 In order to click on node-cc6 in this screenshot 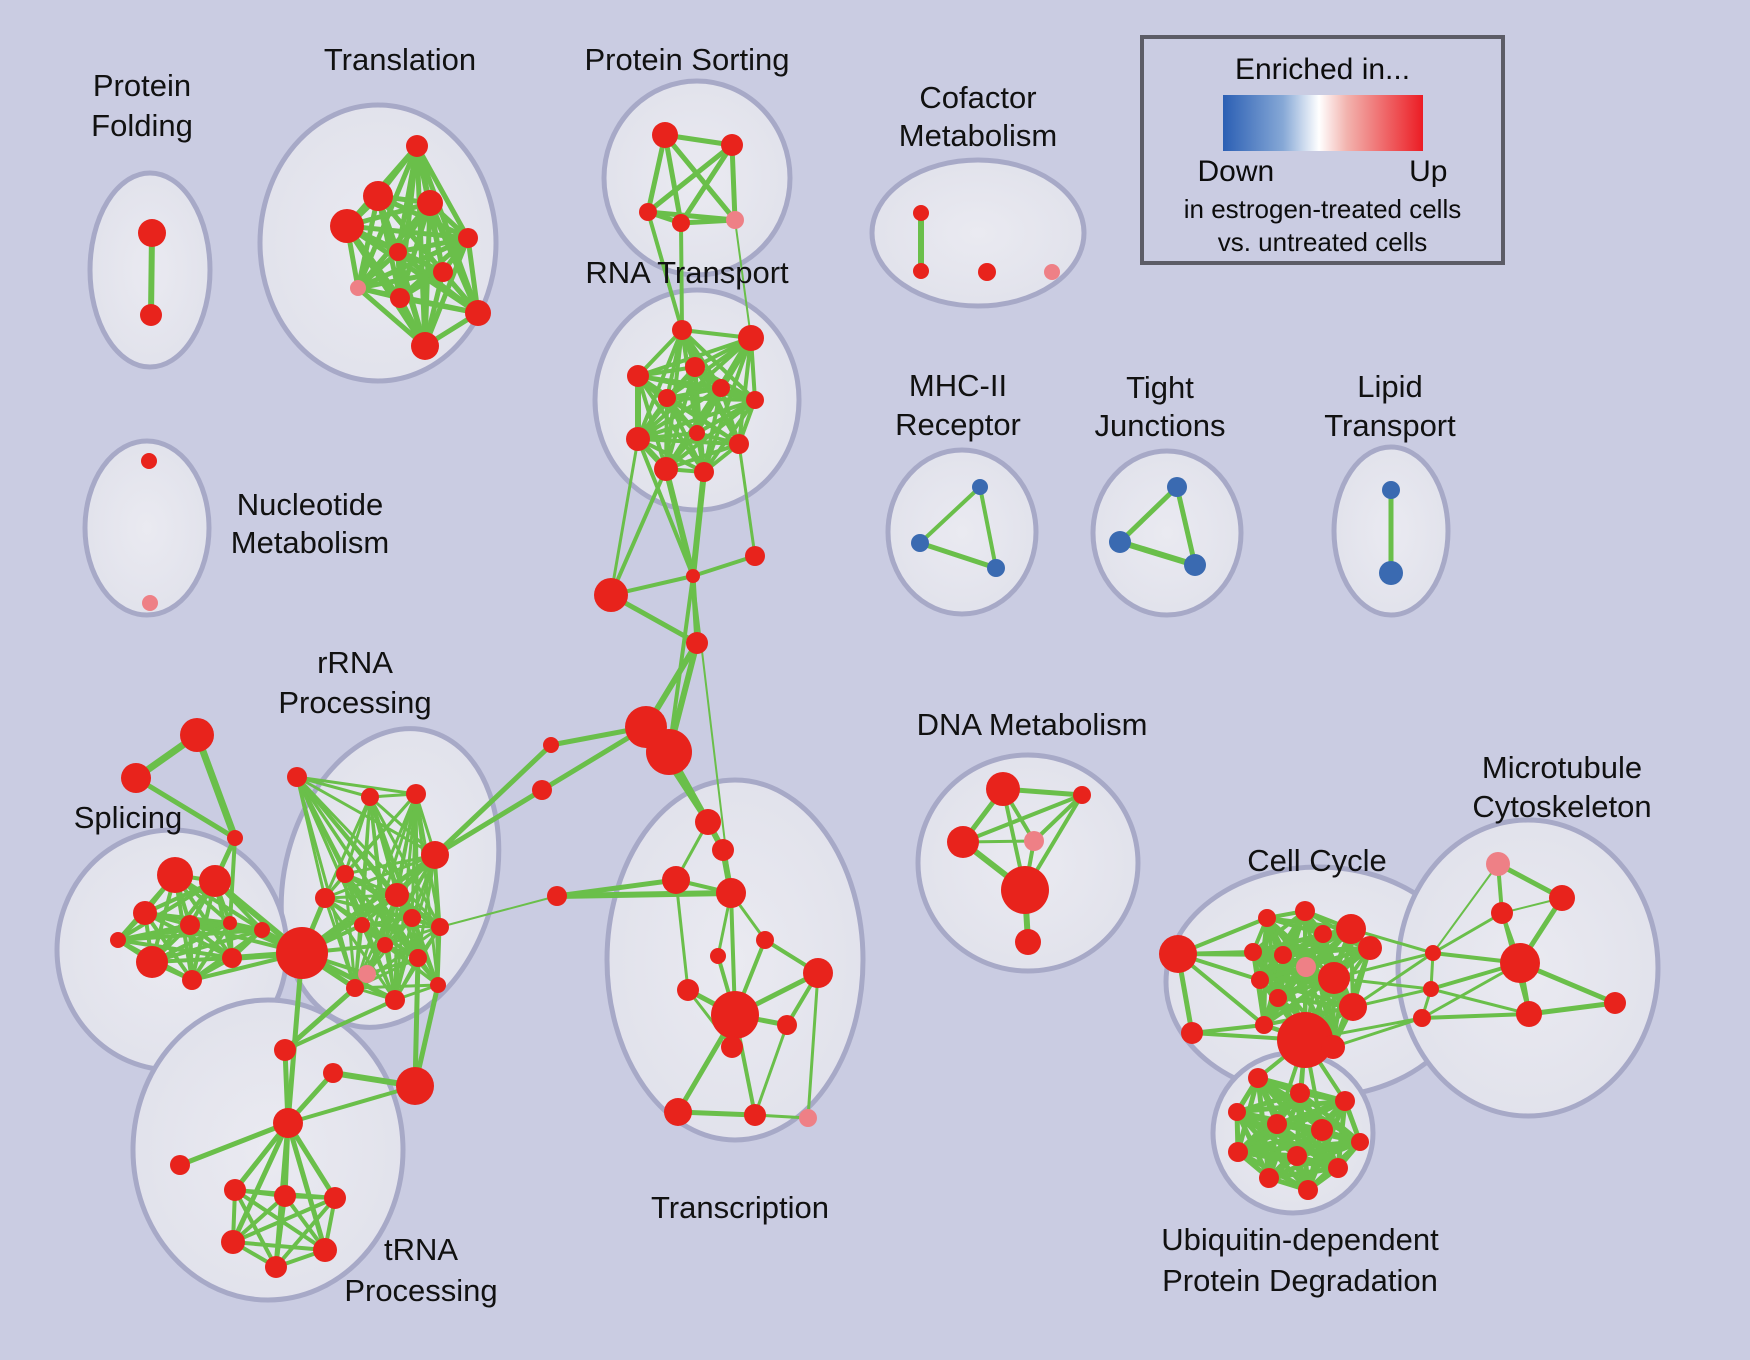, I will do `click(1283, 955)`.